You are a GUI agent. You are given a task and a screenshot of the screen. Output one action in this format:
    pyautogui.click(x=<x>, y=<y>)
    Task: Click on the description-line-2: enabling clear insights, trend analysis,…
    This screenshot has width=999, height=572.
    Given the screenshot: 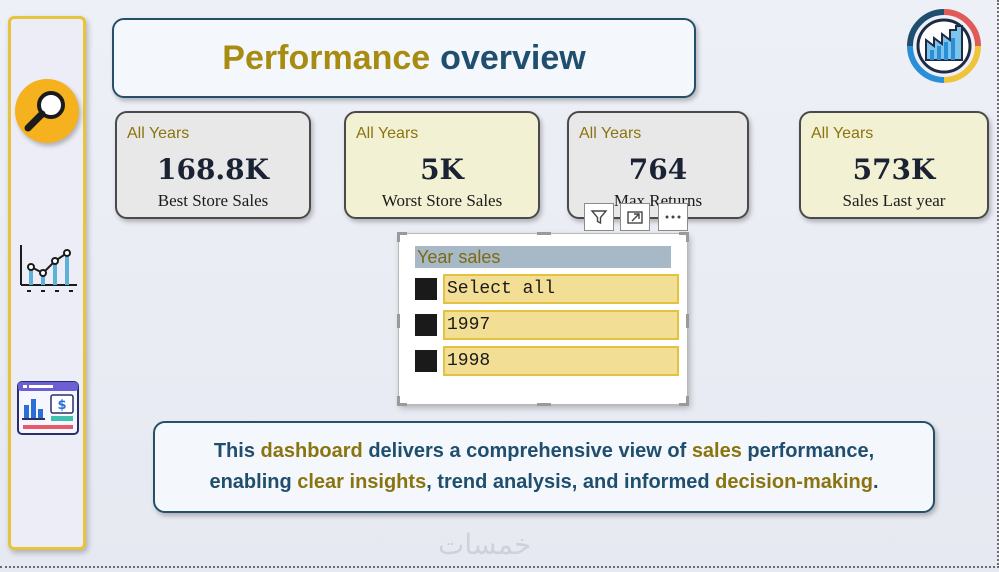 What is the action you would take?
    pyautogui.click(x=543, y=482)
    